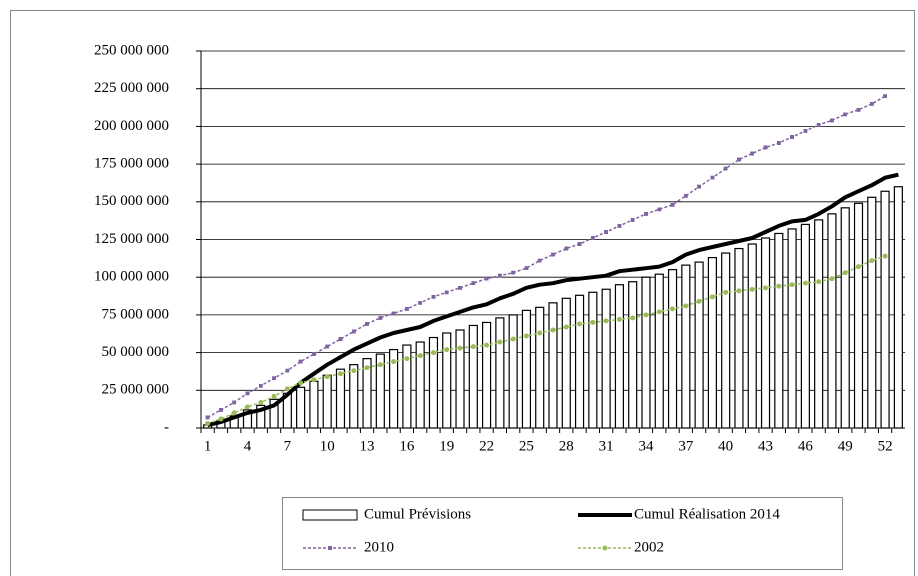  I want to click on x-tick-label: 31, so click(606, 446).